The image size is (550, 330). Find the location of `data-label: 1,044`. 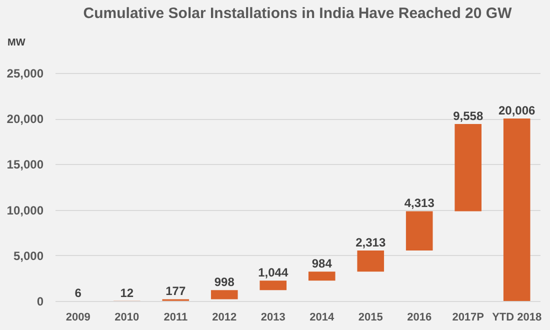

data-label: 1,044 is located at coordinates (273, 273).